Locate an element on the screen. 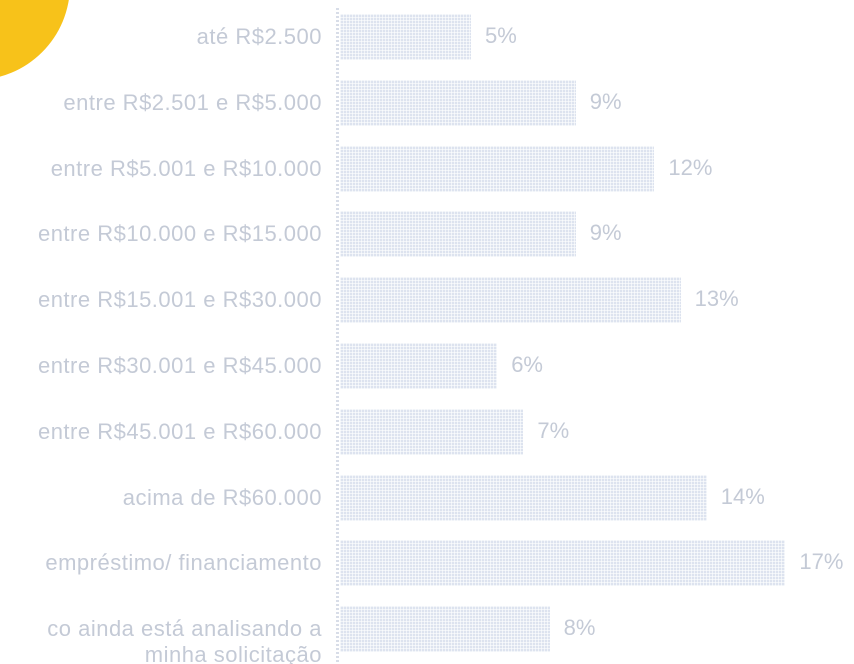  value-label: 14% is located at coordinates (742, 496).